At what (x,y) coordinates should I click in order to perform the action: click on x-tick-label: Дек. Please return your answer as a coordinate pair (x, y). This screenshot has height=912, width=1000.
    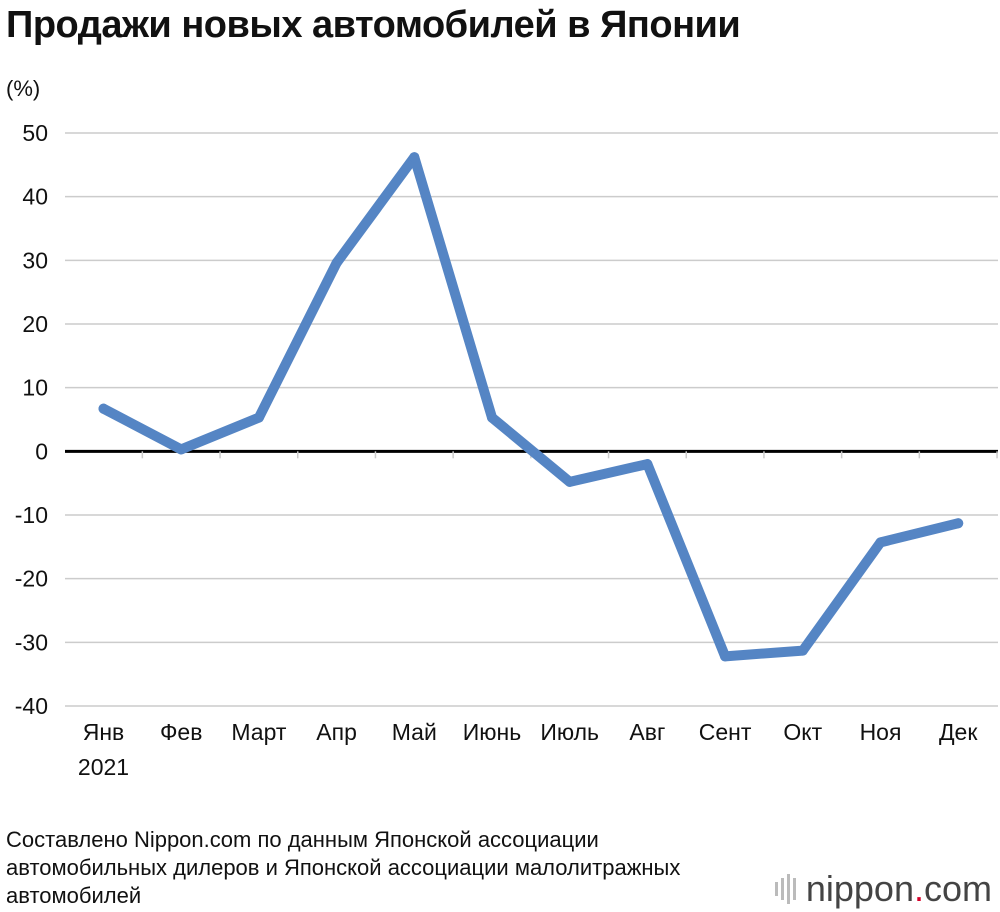
    Looking at the image, I should click on (958, 732).